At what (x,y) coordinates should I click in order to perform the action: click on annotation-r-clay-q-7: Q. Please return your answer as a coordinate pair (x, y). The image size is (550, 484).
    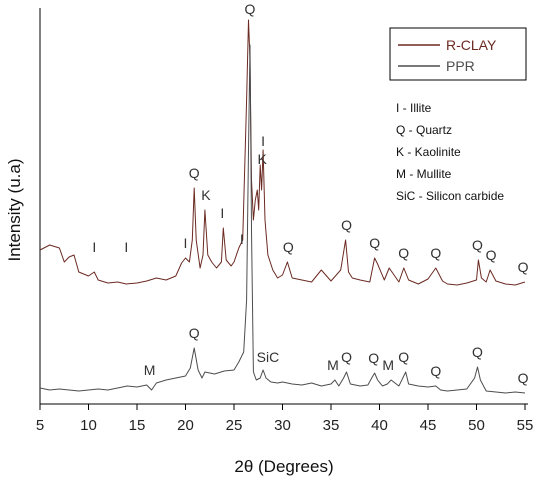
    Looking at the image, I should click on (250, 9).